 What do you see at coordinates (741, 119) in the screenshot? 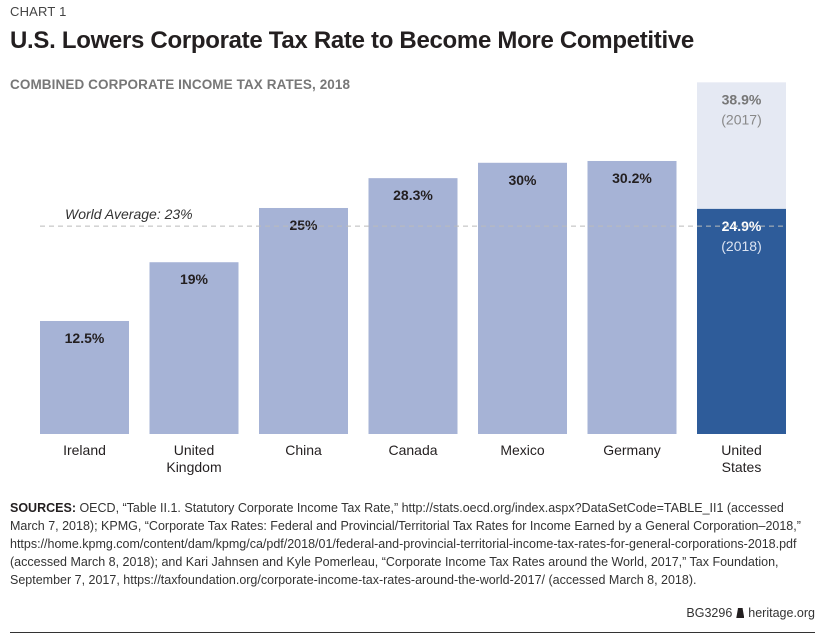
I see `year-label-us-2017: (2017)` at bounding box center [741, 119].